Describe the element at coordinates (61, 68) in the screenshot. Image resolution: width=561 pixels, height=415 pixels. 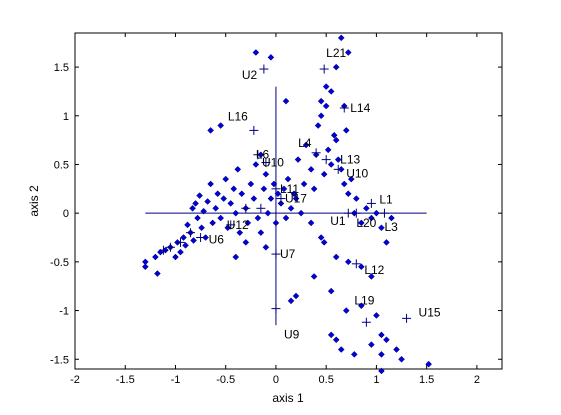
I see `y-tick-label: 1.5` at that location.